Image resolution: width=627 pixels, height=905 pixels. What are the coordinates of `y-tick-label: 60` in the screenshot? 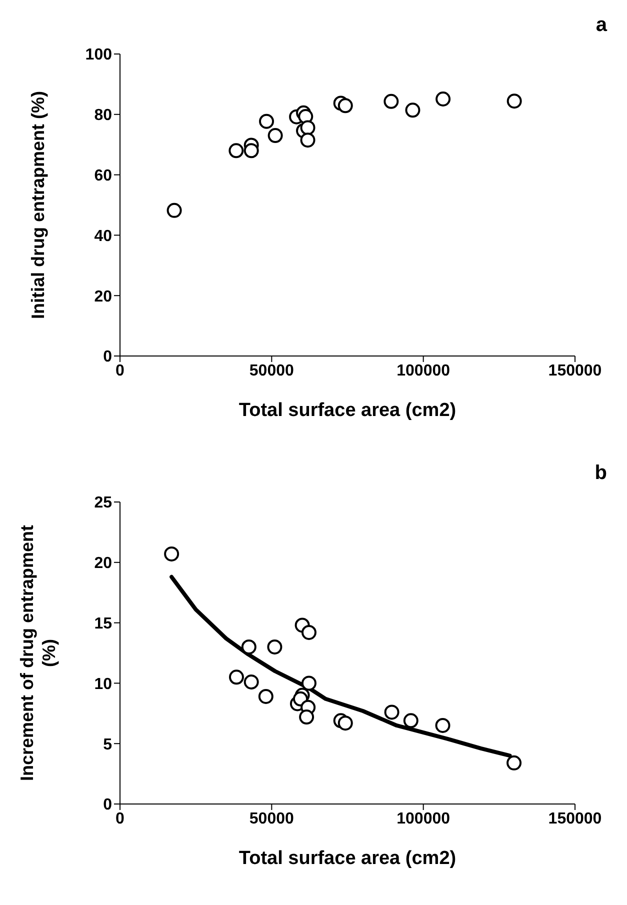 It's located at (103, 175).